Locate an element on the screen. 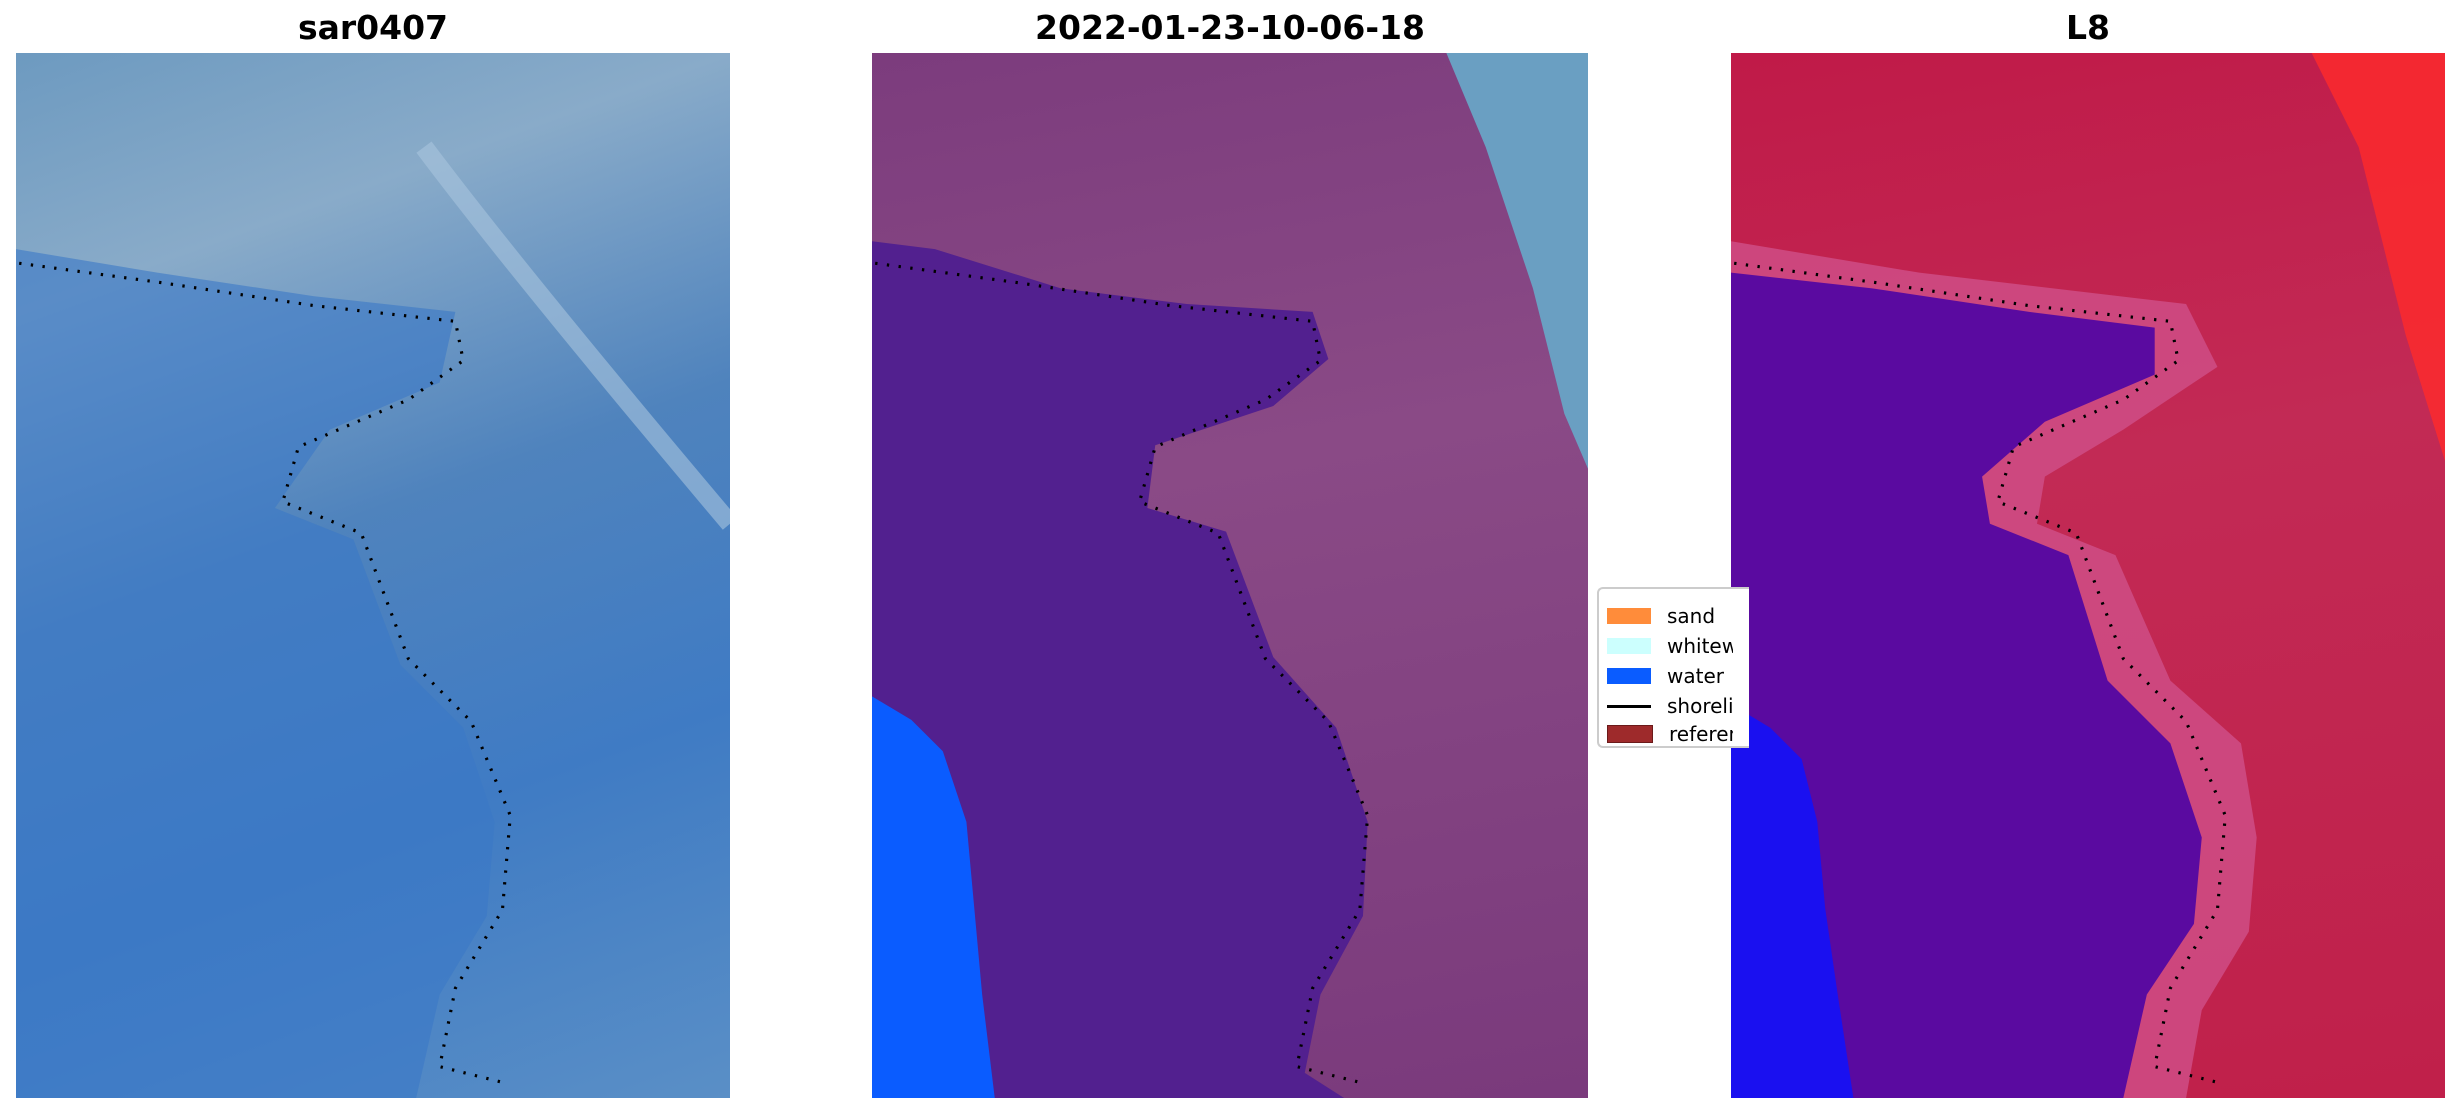  water-swatch is located at coordinates (1629, 676).